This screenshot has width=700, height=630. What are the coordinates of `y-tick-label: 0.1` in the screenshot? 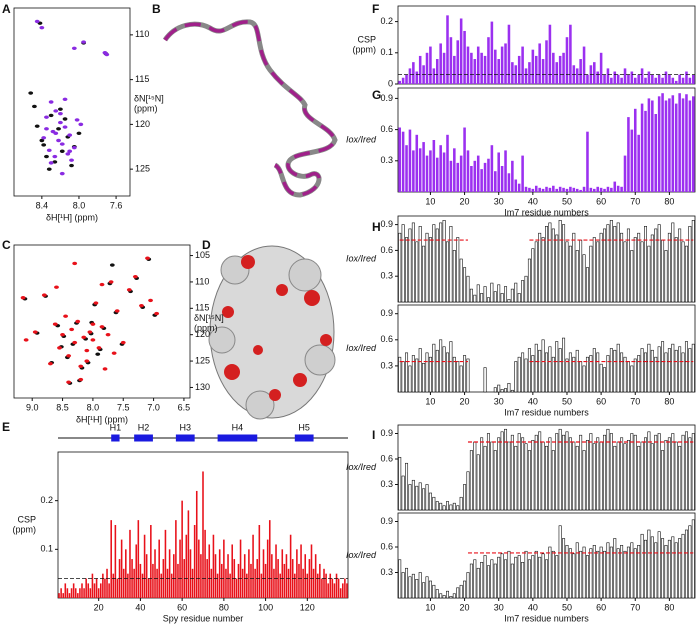 It's located at (46, 549).